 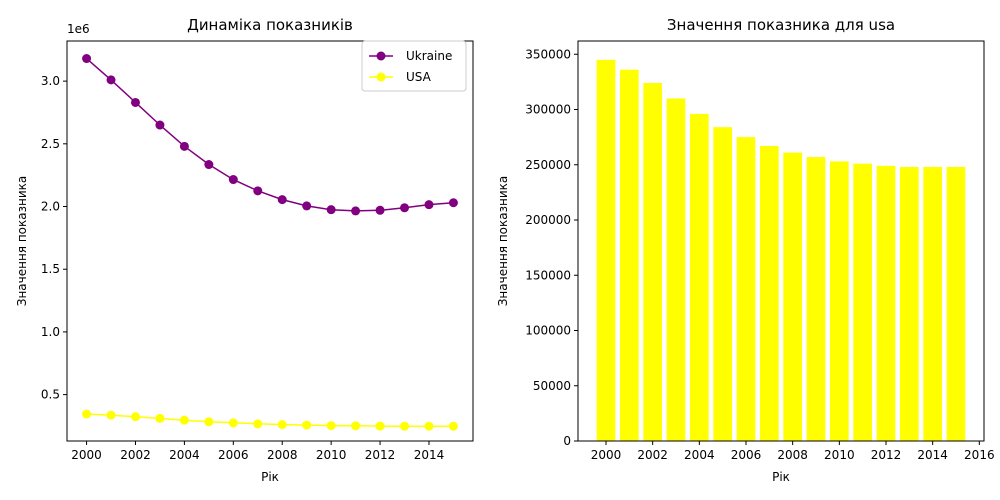 What do you see at coordinates (22, 241) in the screenshot?
I see `line-chart-y-axis-label: Значення показника` at bounding box center [22, 241].